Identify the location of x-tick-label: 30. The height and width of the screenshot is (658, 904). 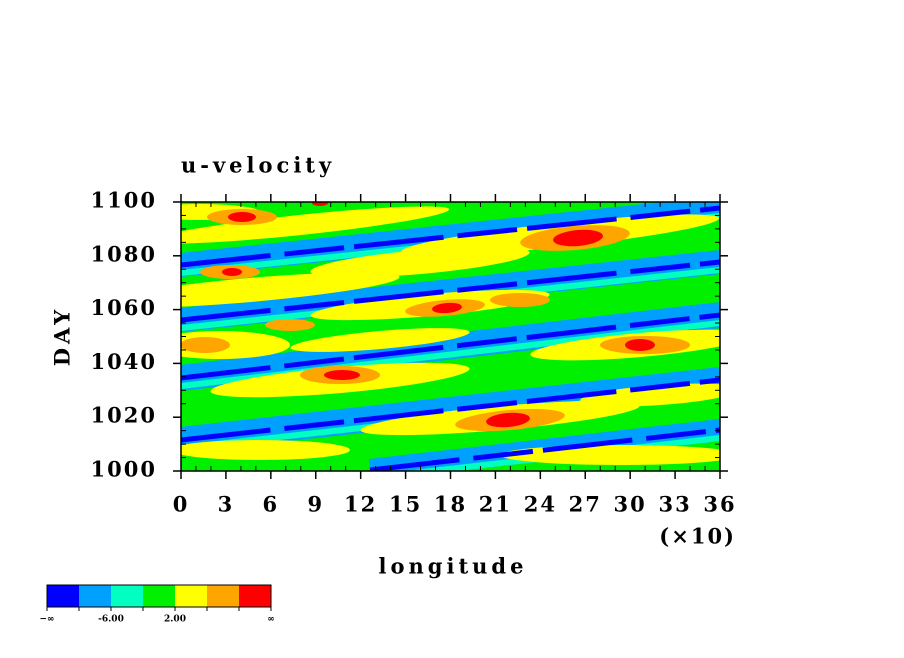
(630, 504).